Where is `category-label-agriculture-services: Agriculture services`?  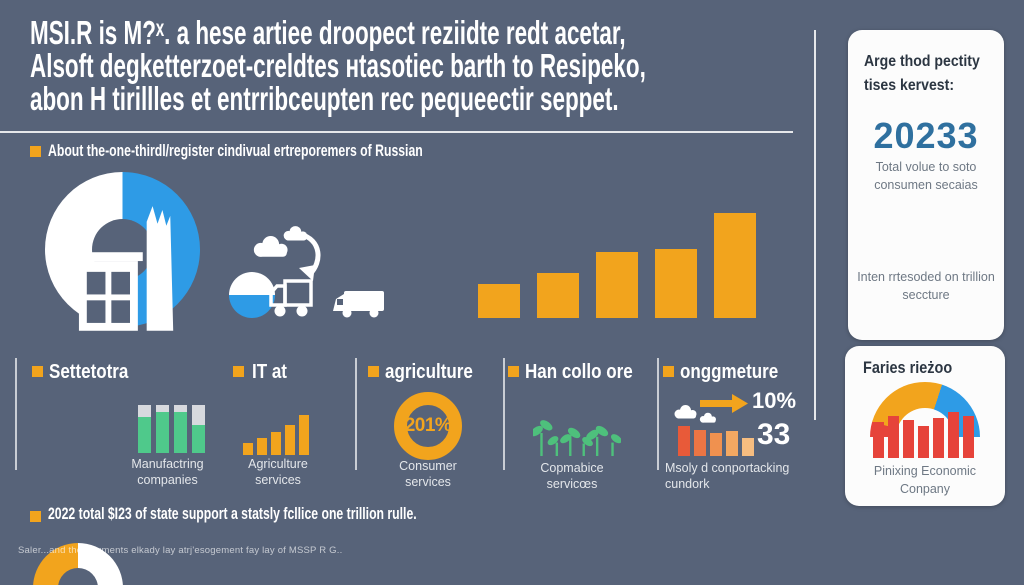 category-label-agriculture-services: Agriculture services is located at coordinates (278, 472).